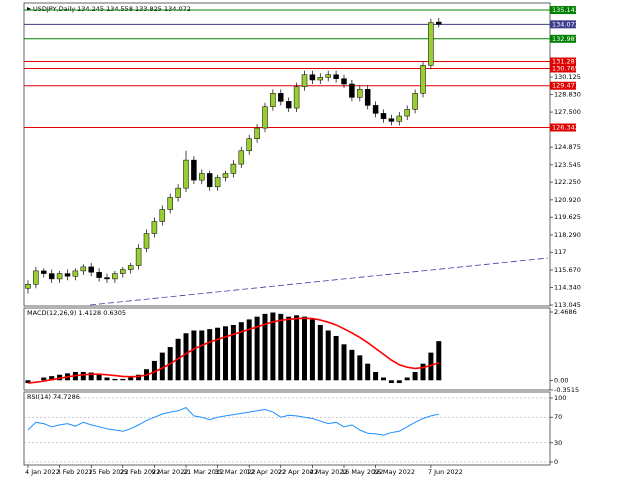  What do you see at coordinates (560, 398) in the screenshot?
I see `y-tick-label: 100` at bounding box center [560, 398].